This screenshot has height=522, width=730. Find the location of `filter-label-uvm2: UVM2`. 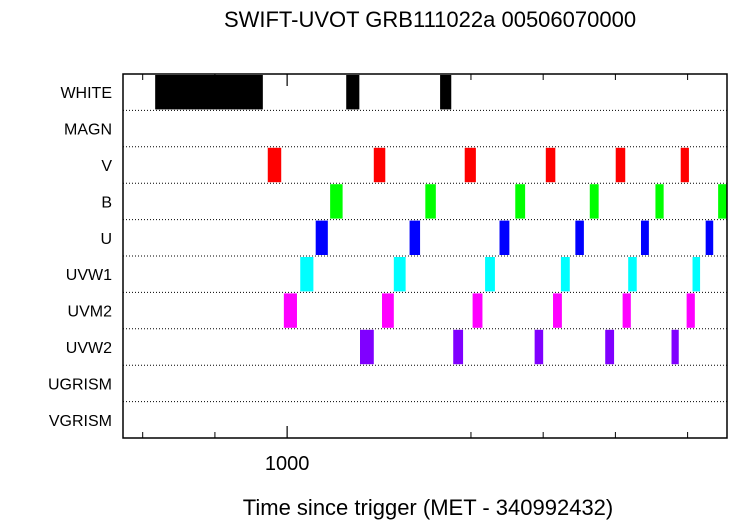

filter-label-uvm2: UVM2 is located at coordinates (90, 312).